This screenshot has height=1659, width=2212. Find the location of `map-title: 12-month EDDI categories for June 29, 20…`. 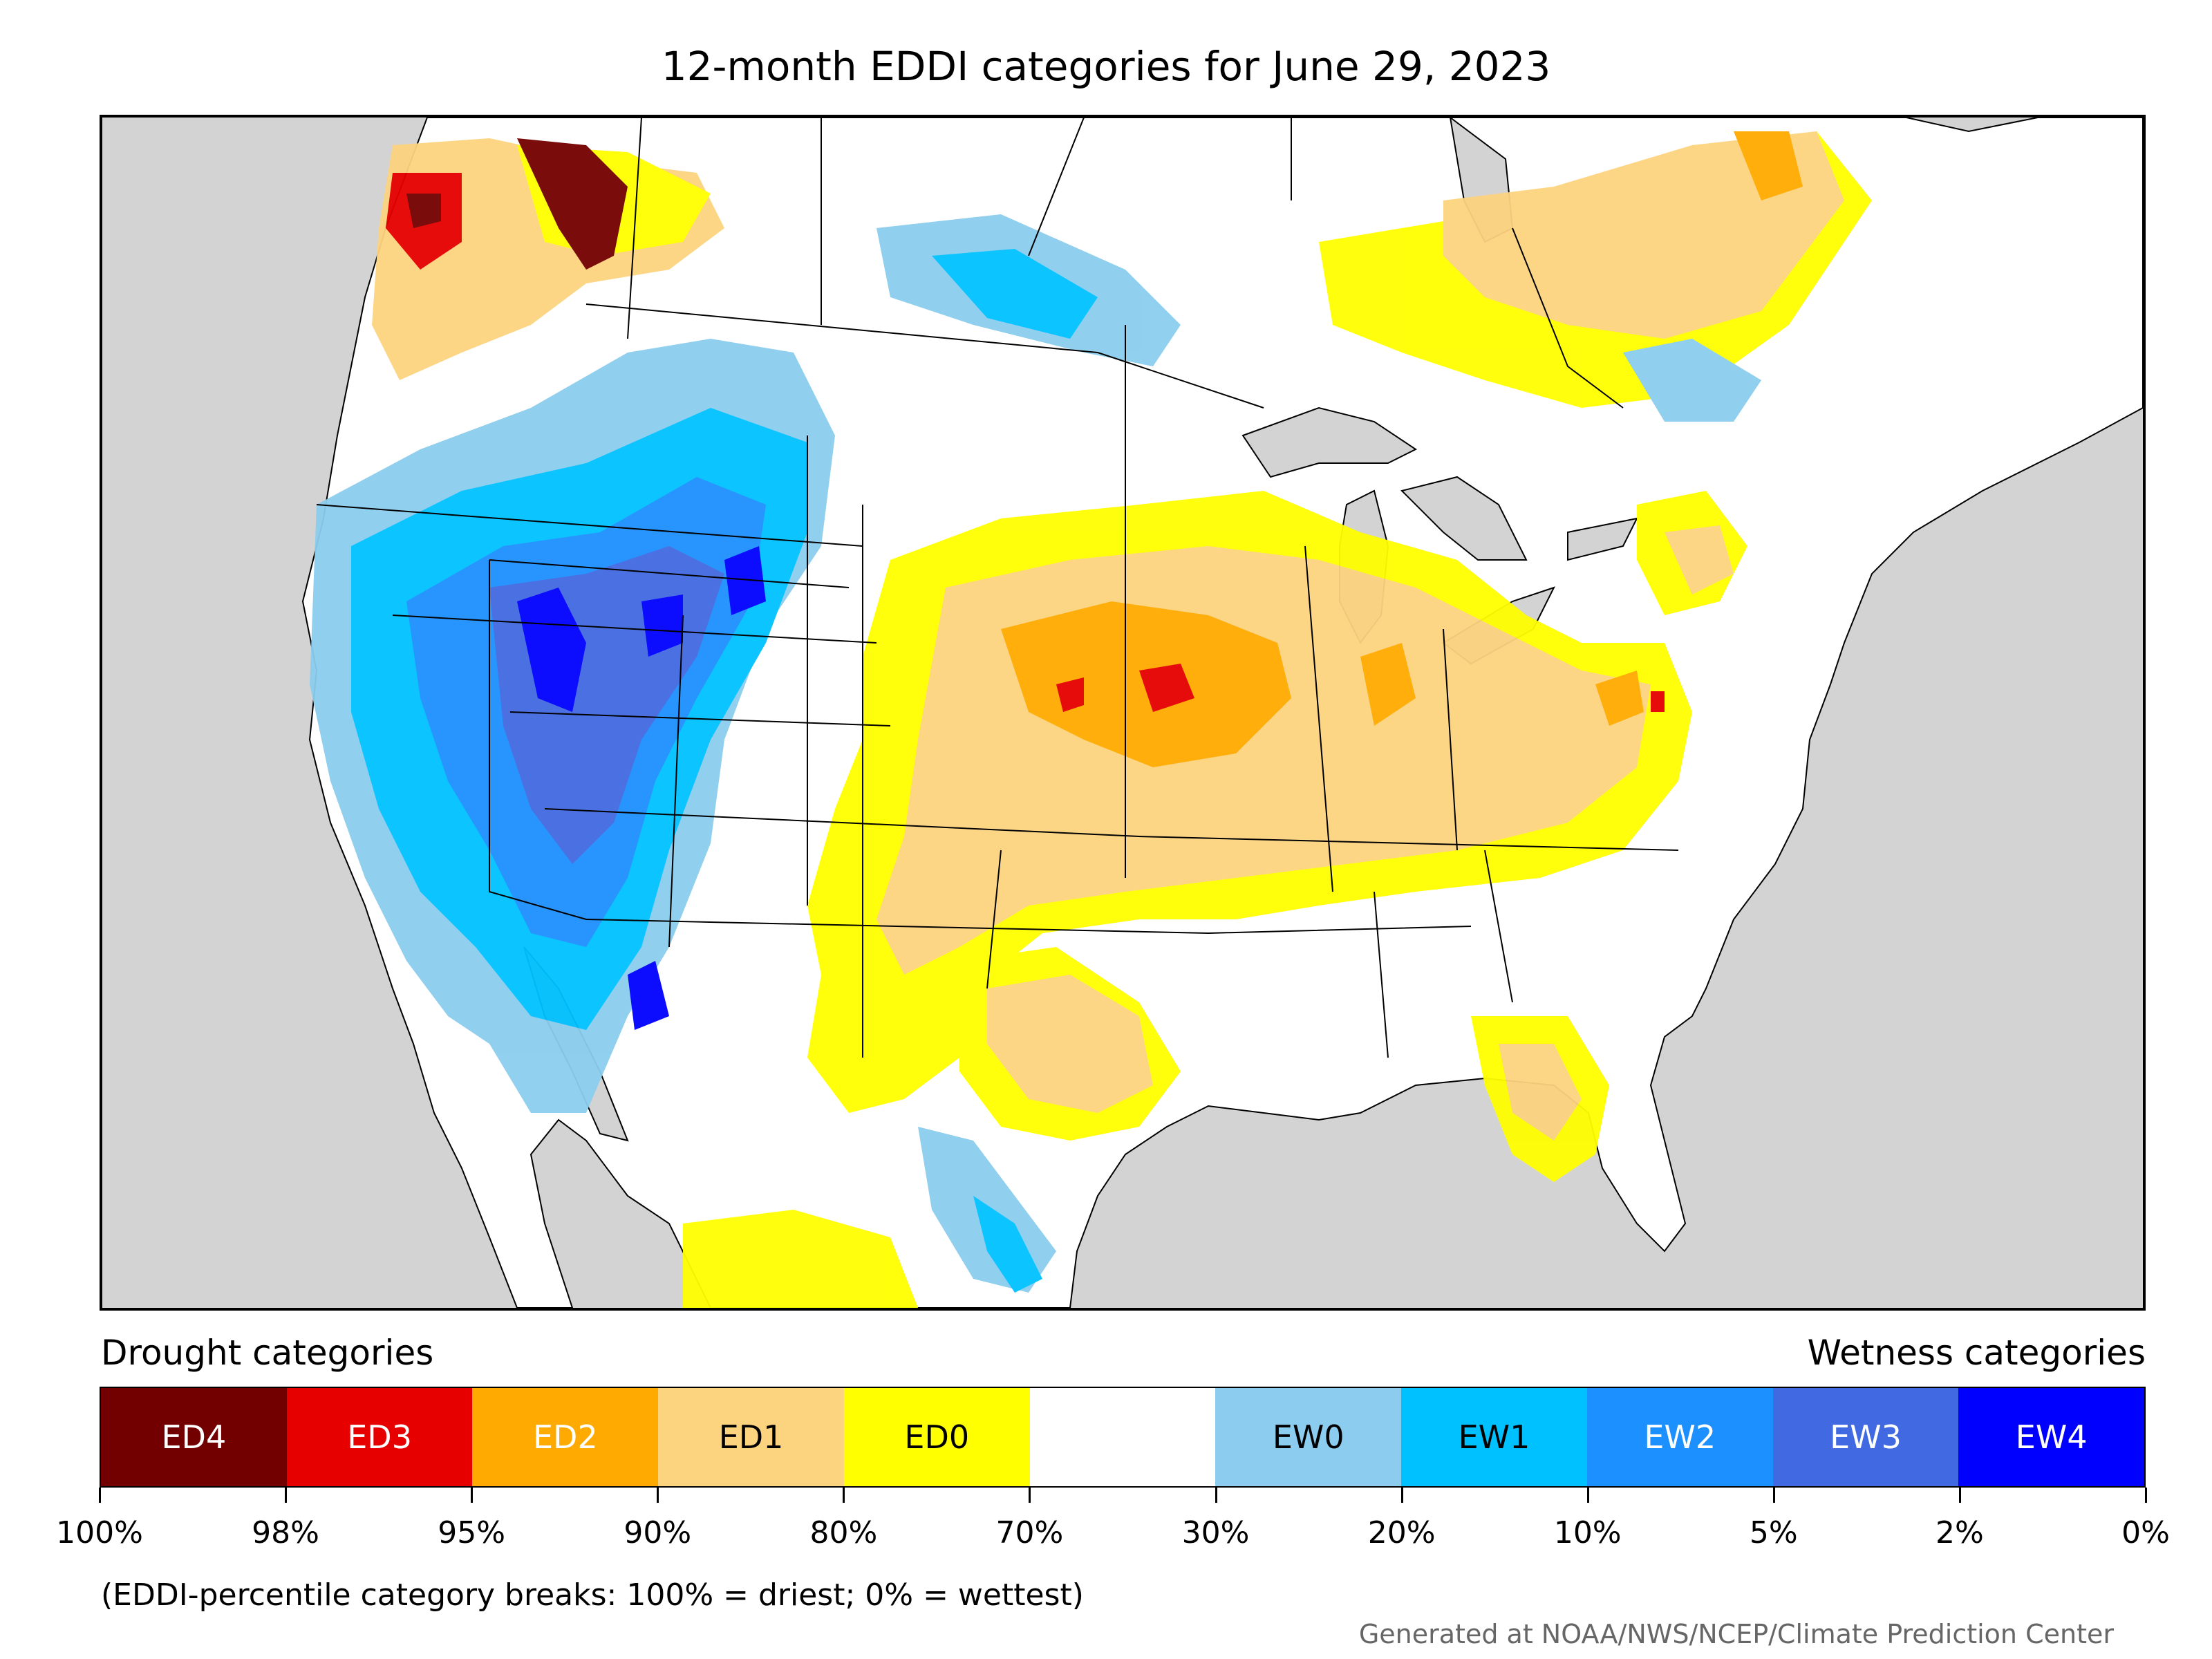

map-title: 12-month EDDI categories for June 29, 20… is located at coordinates (1106, 66).